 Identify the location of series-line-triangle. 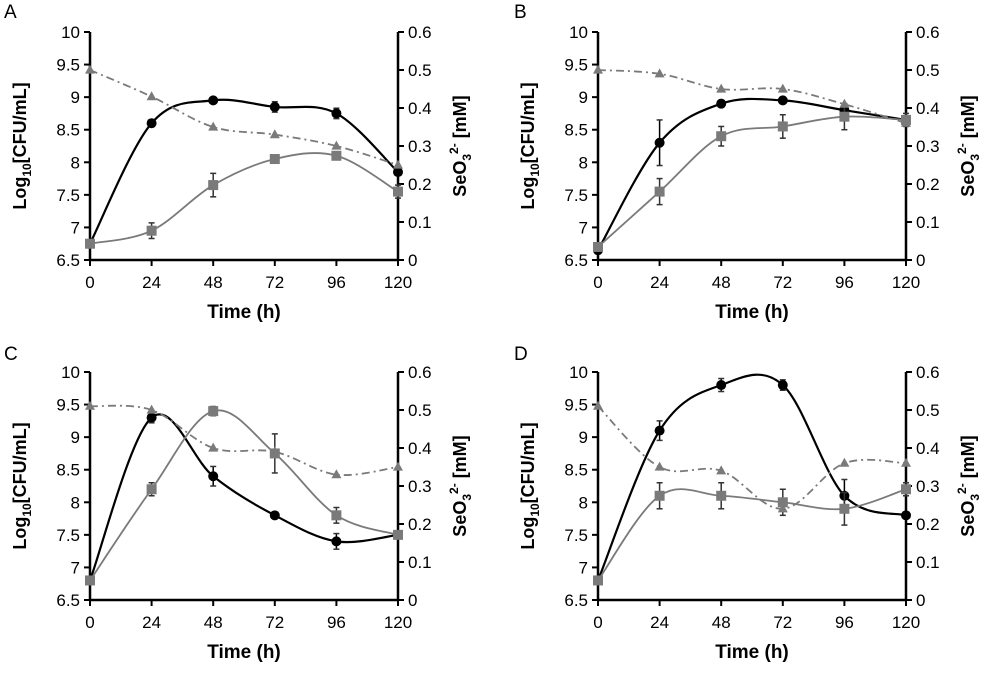
(752, 457).